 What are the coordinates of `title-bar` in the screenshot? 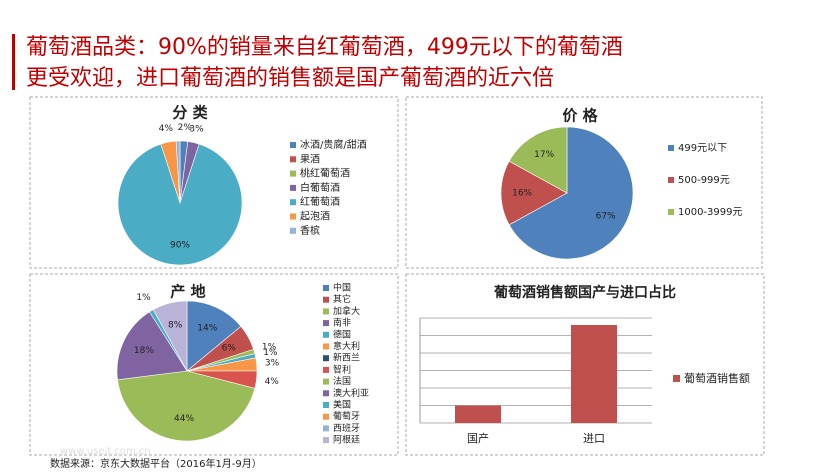 It's located at (13, 62).